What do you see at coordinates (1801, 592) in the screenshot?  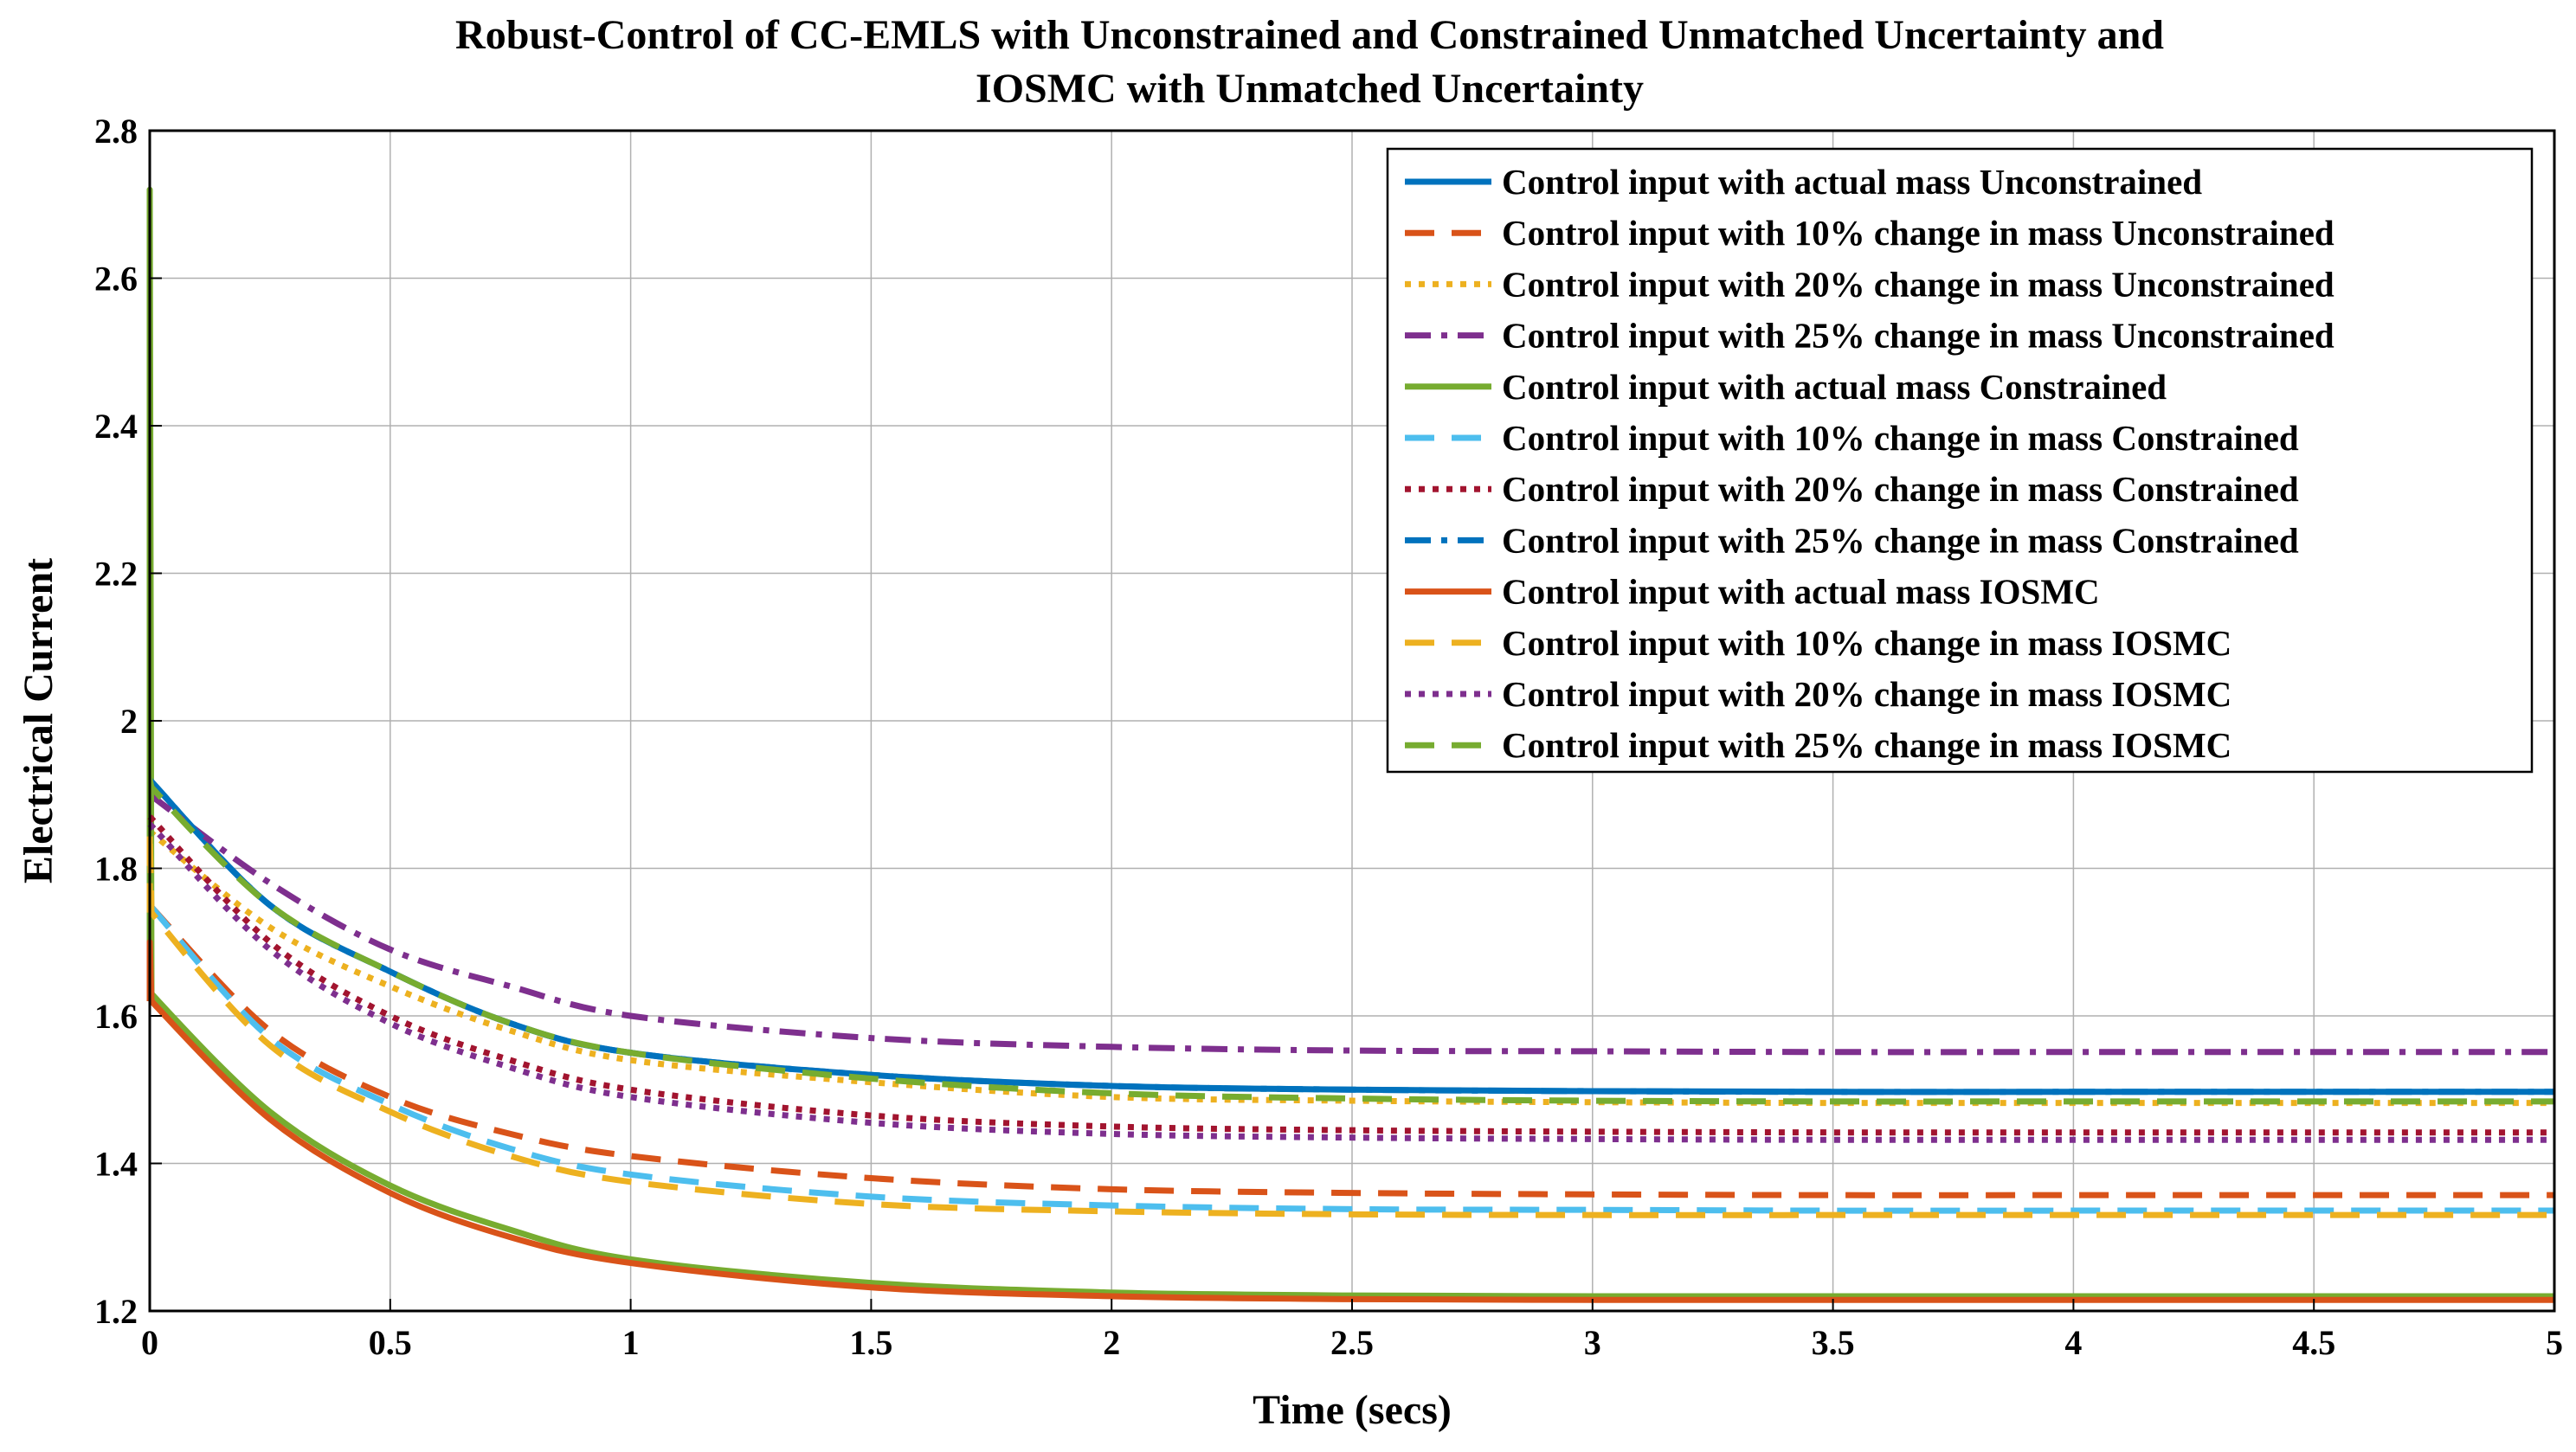 I see `legend-label: Control input with actual mass IOSMC` at bounding box center [1801, 592].